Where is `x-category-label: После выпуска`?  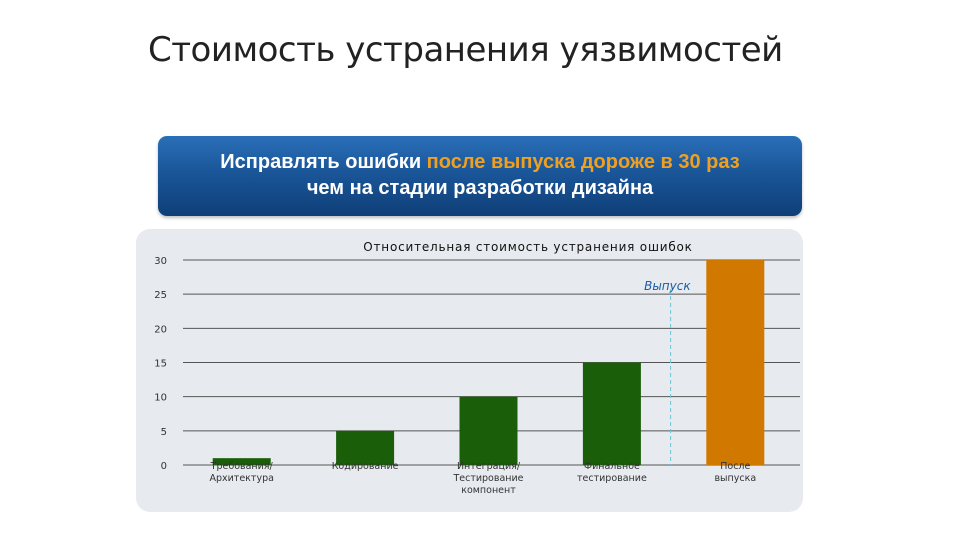 x-category-label: После выпуска is located at coordinates (735, 472).